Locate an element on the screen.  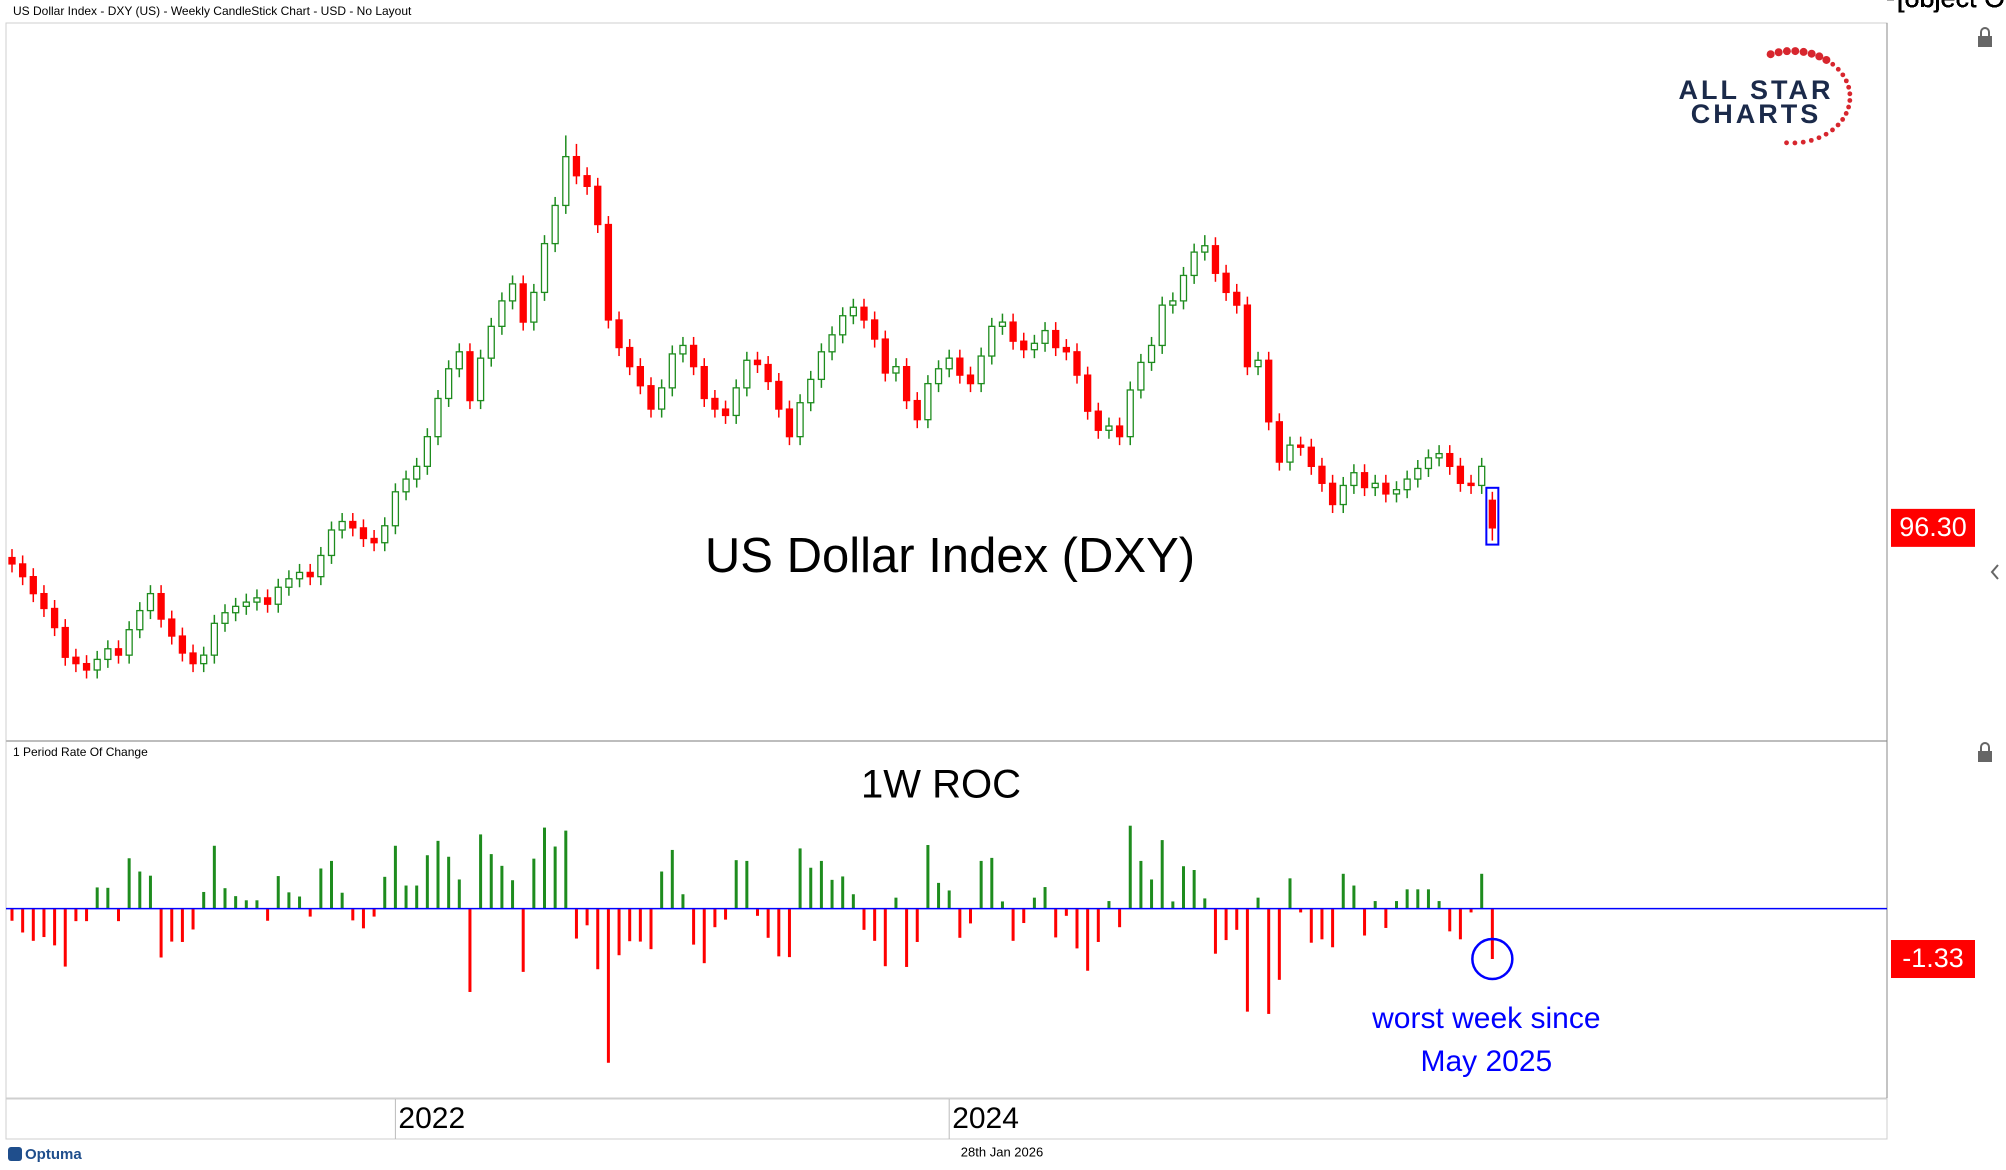
y-tick-label: [object Object] is located at coordinates (1951, 6).